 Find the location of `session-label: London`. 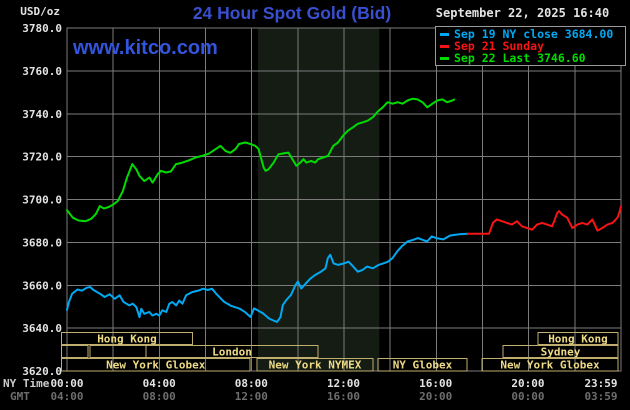

session-label: London is located at coordinates (232, 352).